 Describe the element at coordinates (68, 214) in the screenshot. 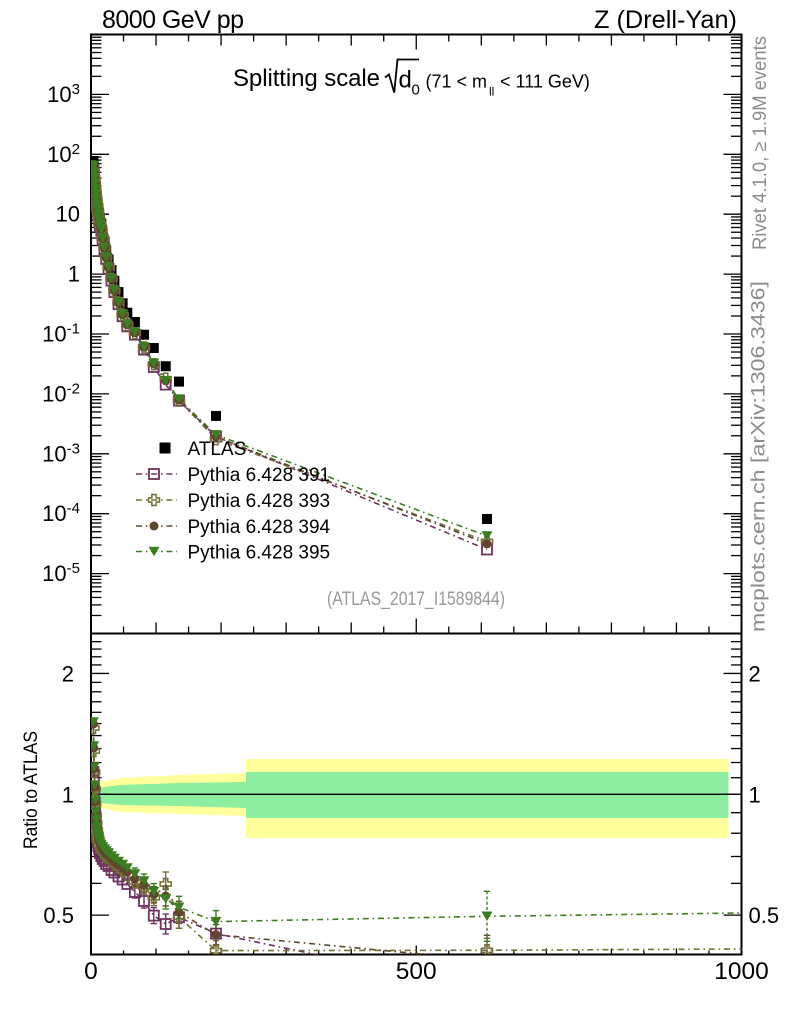

I see `svg-text: 10` at that location.